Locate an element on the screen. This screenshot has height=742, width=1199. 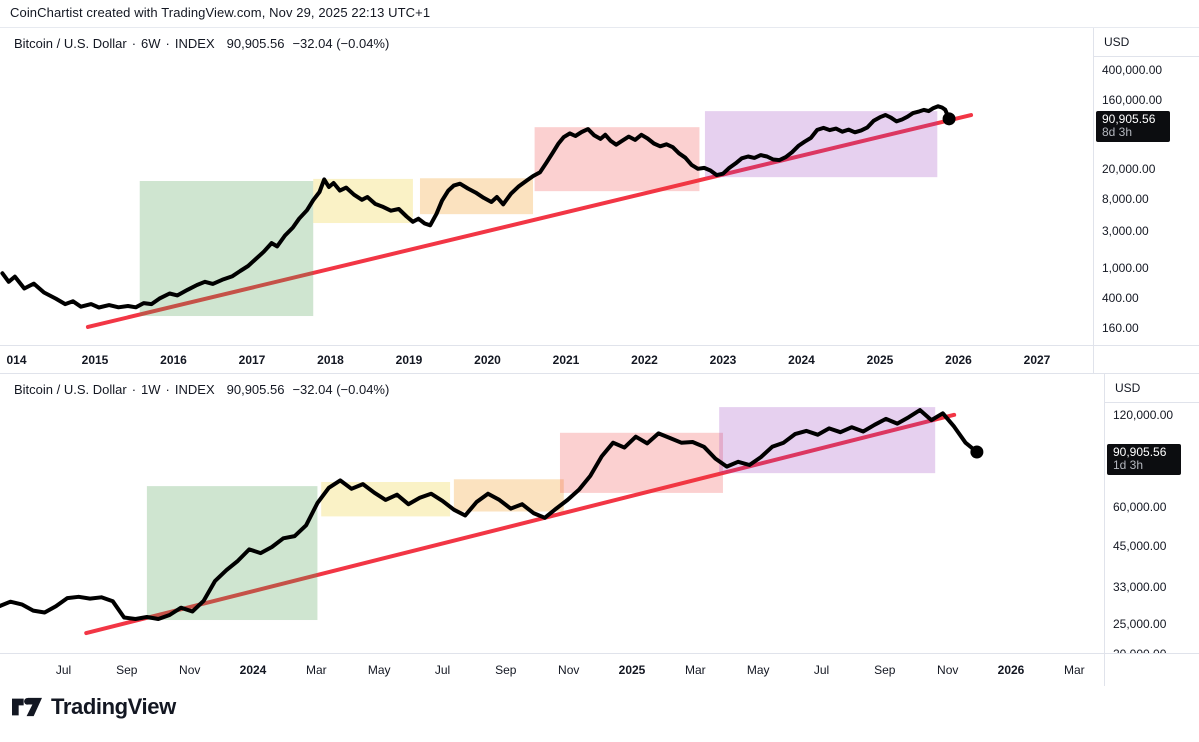
price-tick-label: 160,000.00 is located at coordinates (1132, 100).